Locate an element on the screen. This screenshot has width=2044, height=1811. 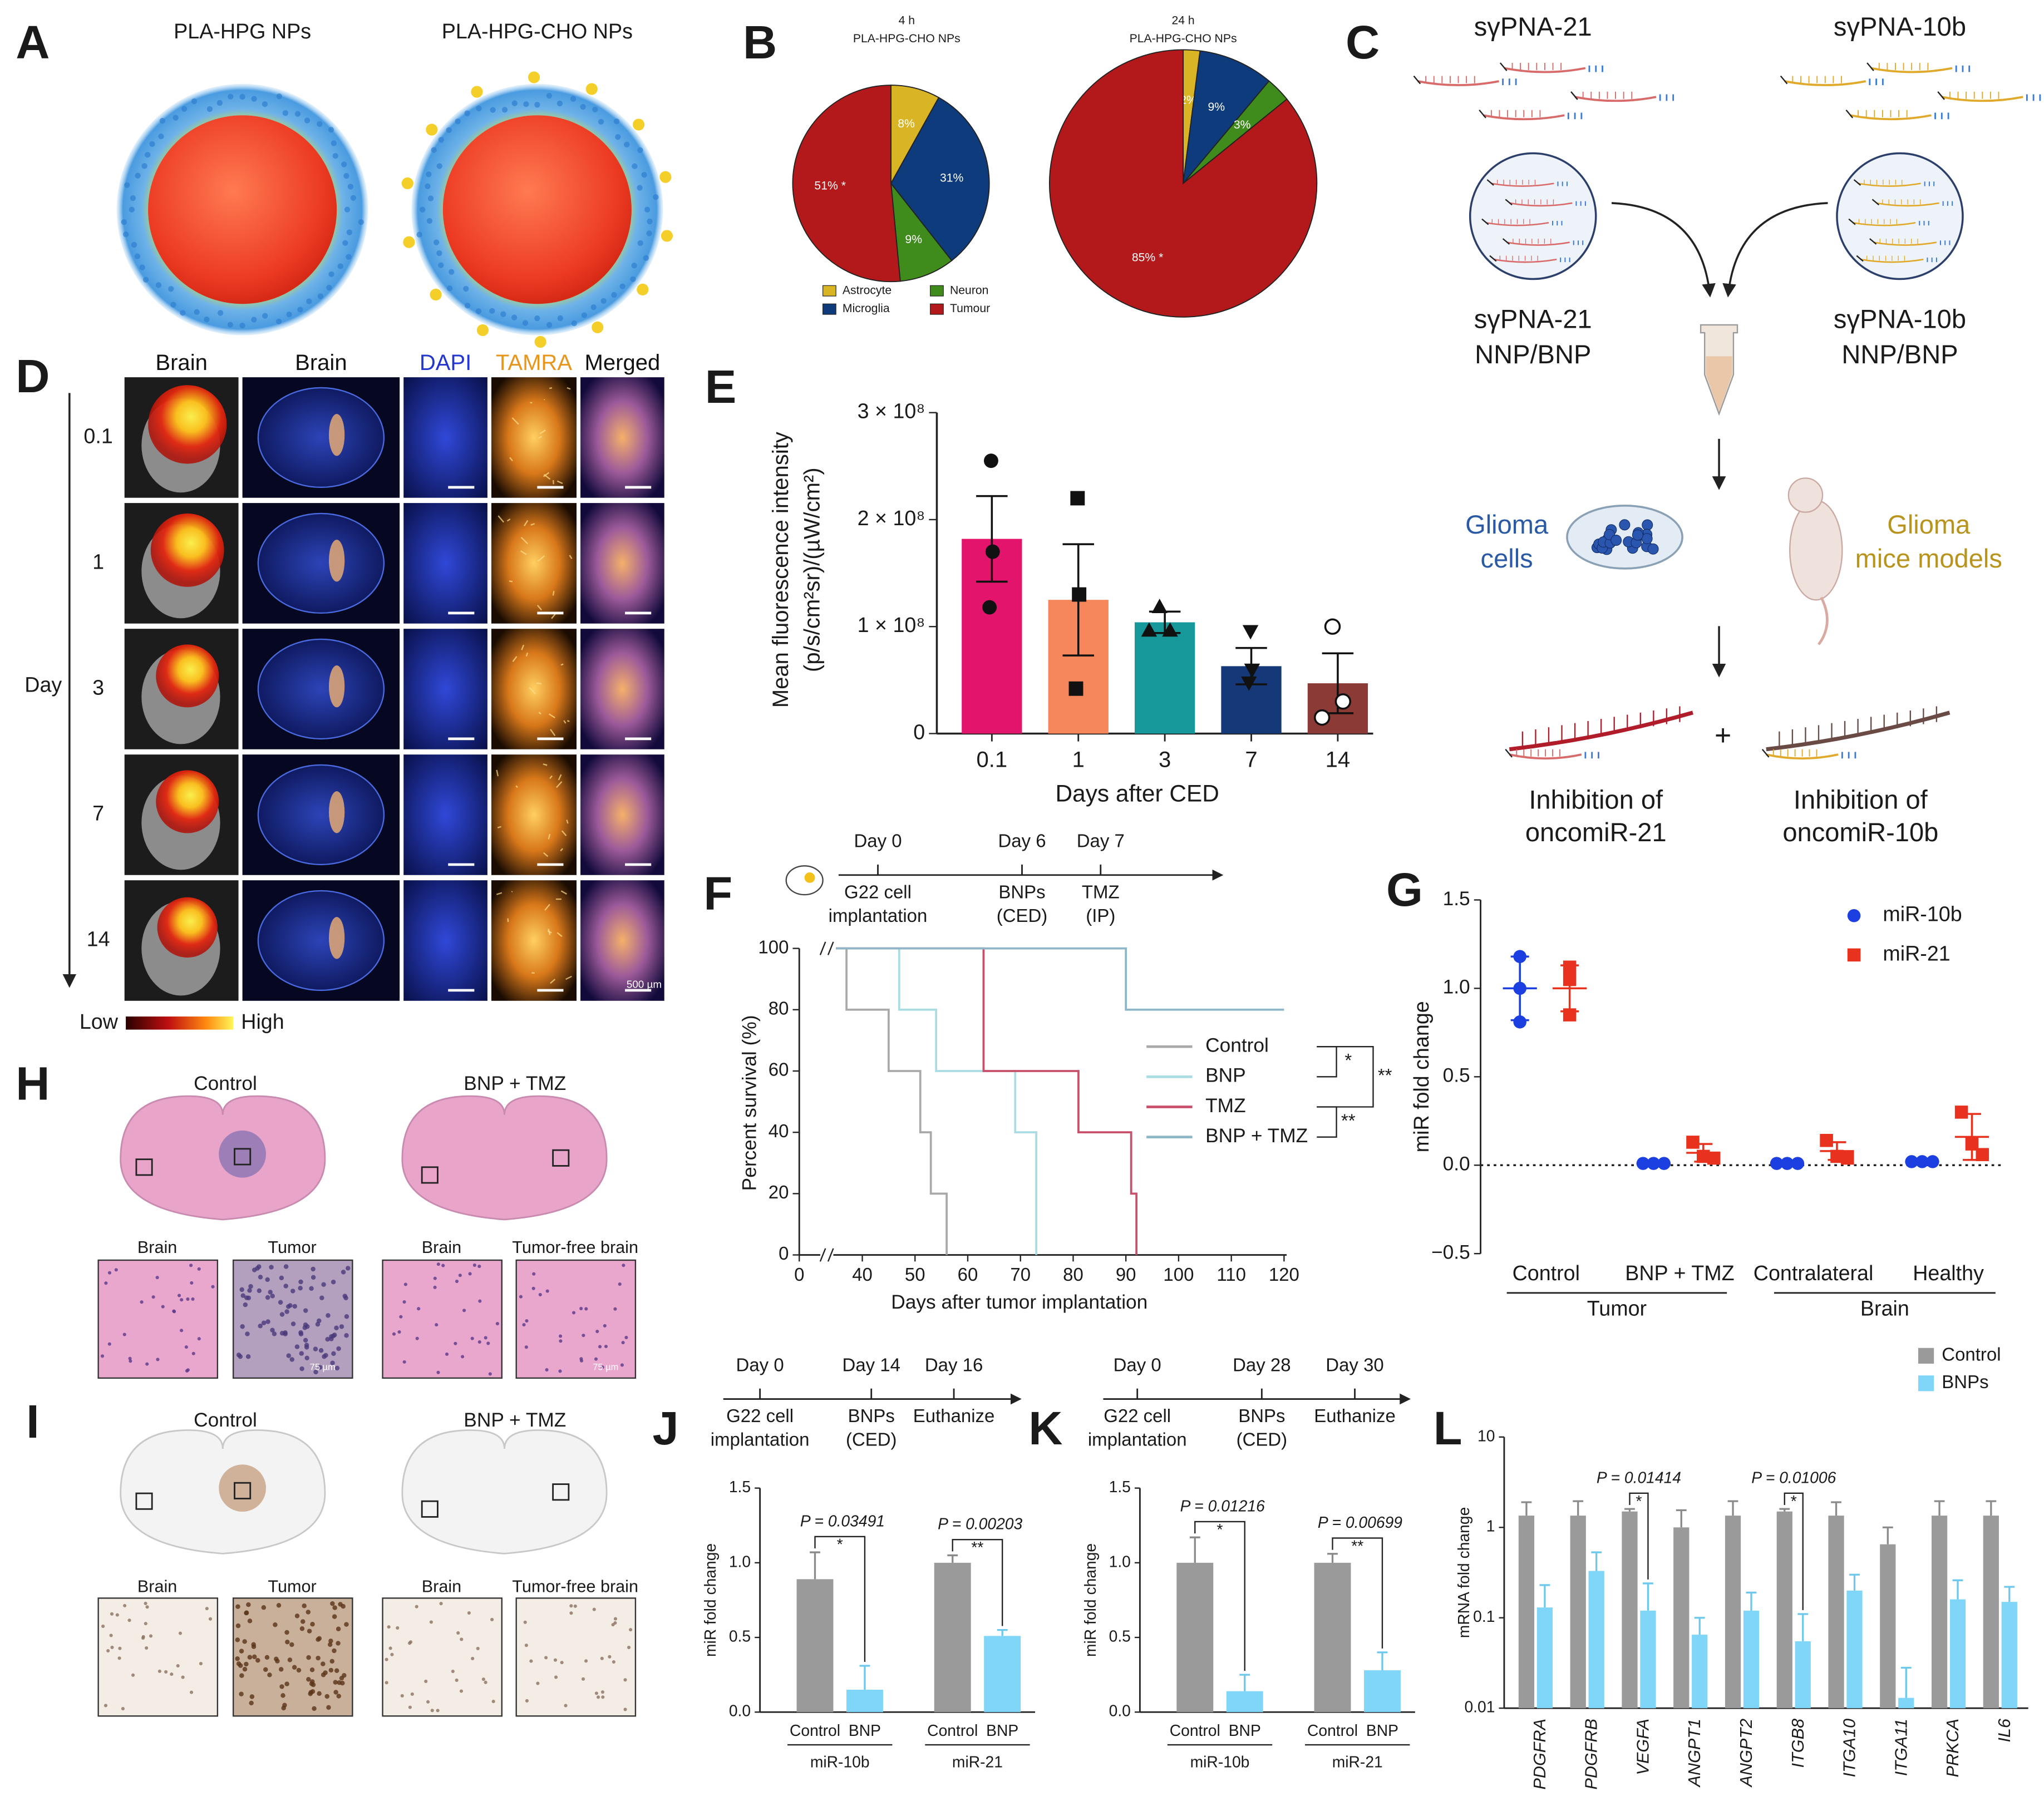
survival-curve is located at coordinates (1060, 979).